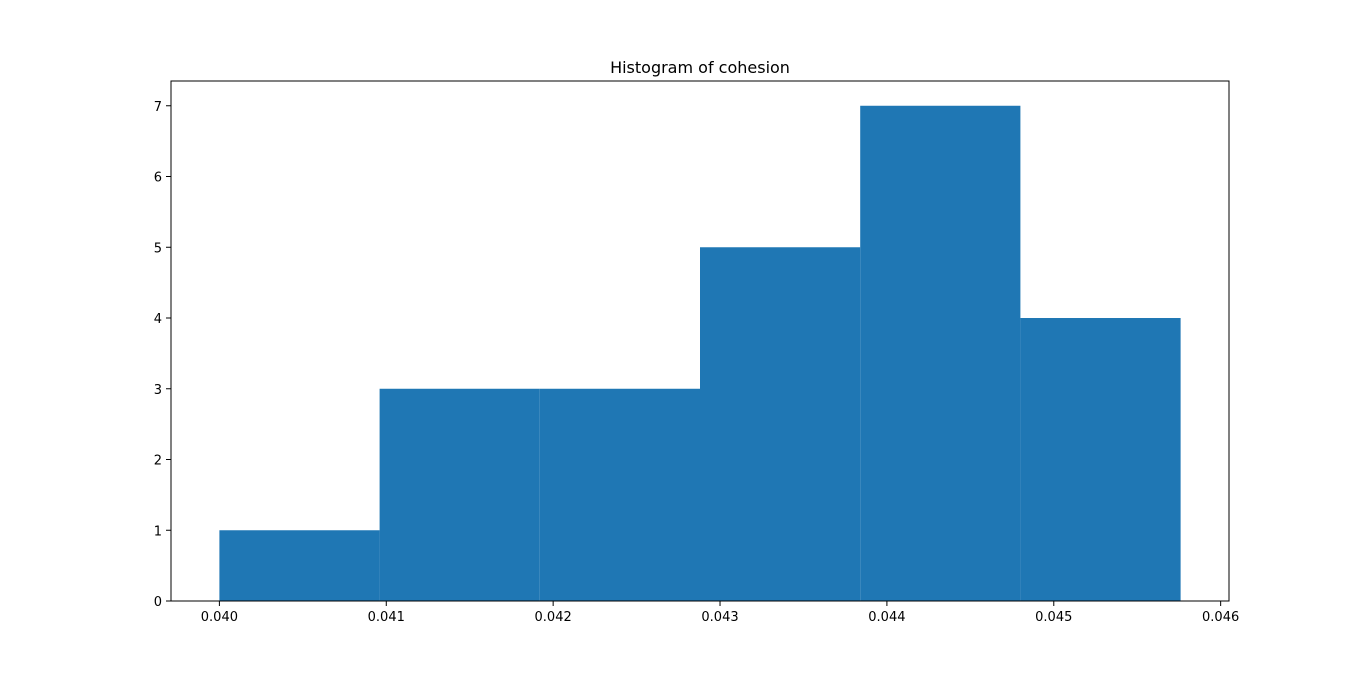 This screenshot has height=675, width=1366. What do you see at coordinates (158, 390) in the screenshot?
I see `y-tick-label: 3` at bounding box center [158, 390].